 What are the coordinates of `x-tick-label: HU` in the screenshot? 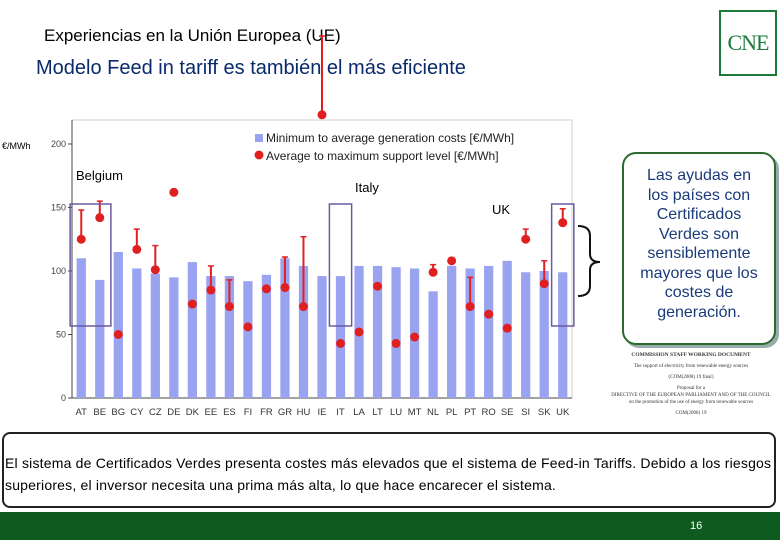 It's located at (304, 412).